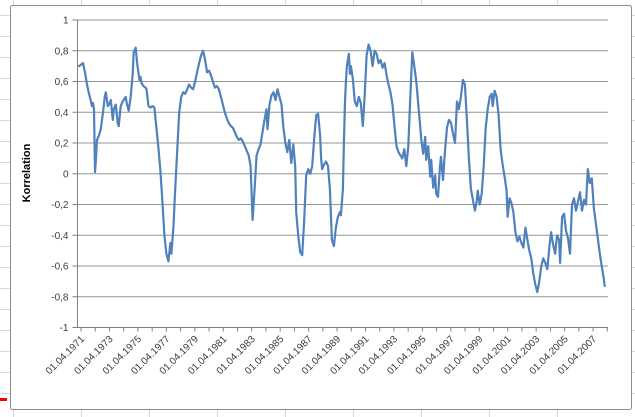 This screenshot has height=417, width=635. What do you see at coordinates (62, 144) in the screenshot?
I see `y-tick-label: 0,2` at bounding box center [62, 144].